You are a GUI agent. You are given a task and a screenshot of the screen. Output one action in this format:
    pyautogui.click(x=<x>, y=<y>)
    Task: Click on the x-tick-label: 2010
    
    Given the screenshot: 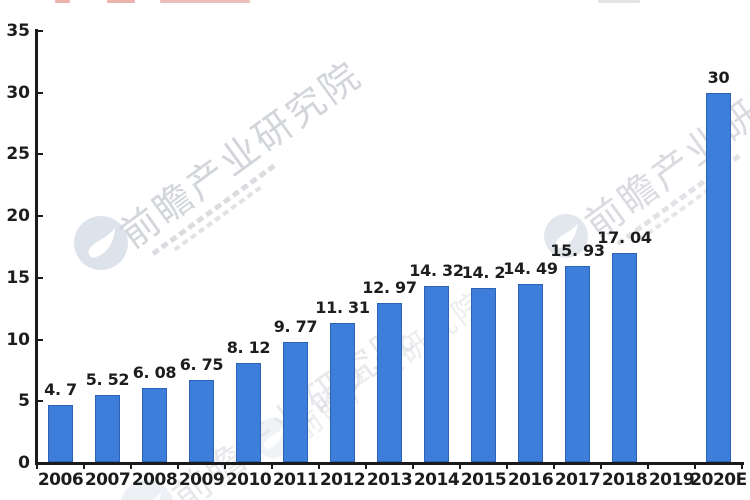 What is the action you would take?
    pyautogui.click(x=248, y=480)
    